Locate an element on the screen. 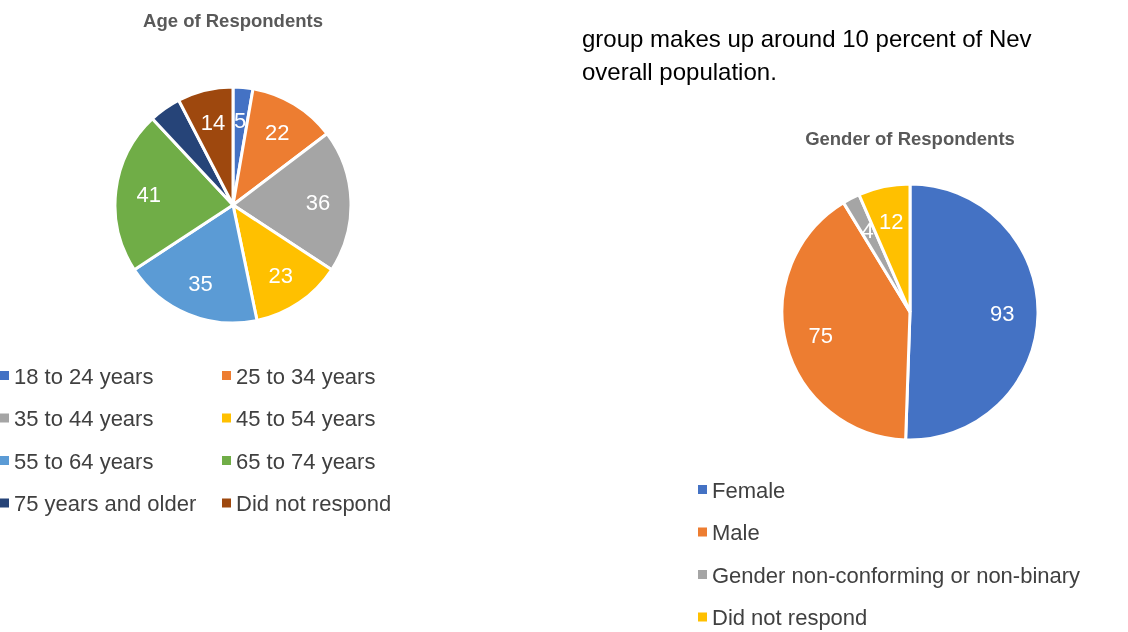  data-label: 36 is located at coordinates (318, 202).